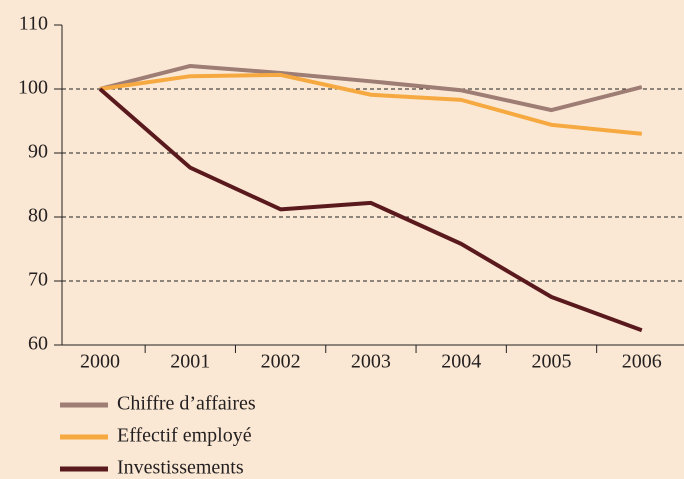 The height and width of the screenshot is (479, 684). What do you see at coordinates (33, 24) in the screenshot?
I see `y-tick-label: 110` at bounding box center [33, 24].